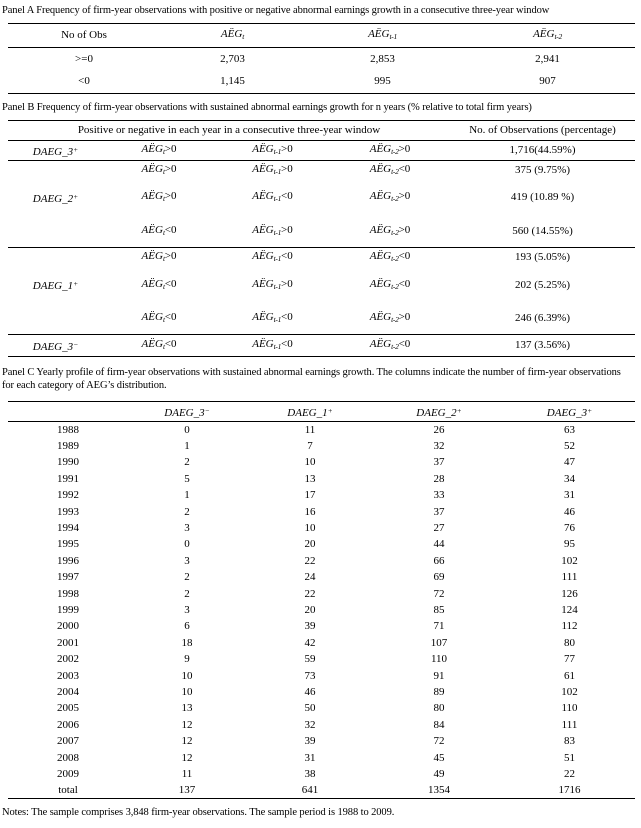 The image size is (641, 828). Describe the element at coordinates (569, 511) in the screenshot. I see `value-cell: 46` at that location.